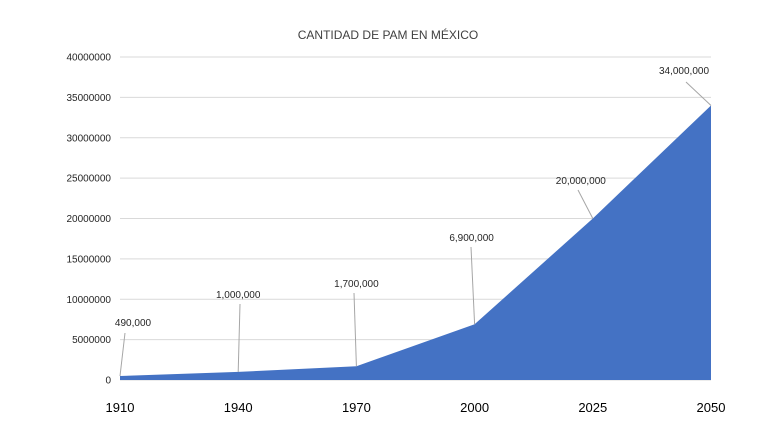  Describe the element at coordinates (238, 407) in the screenshot. I see `x-tick-label: 1940` at that location.